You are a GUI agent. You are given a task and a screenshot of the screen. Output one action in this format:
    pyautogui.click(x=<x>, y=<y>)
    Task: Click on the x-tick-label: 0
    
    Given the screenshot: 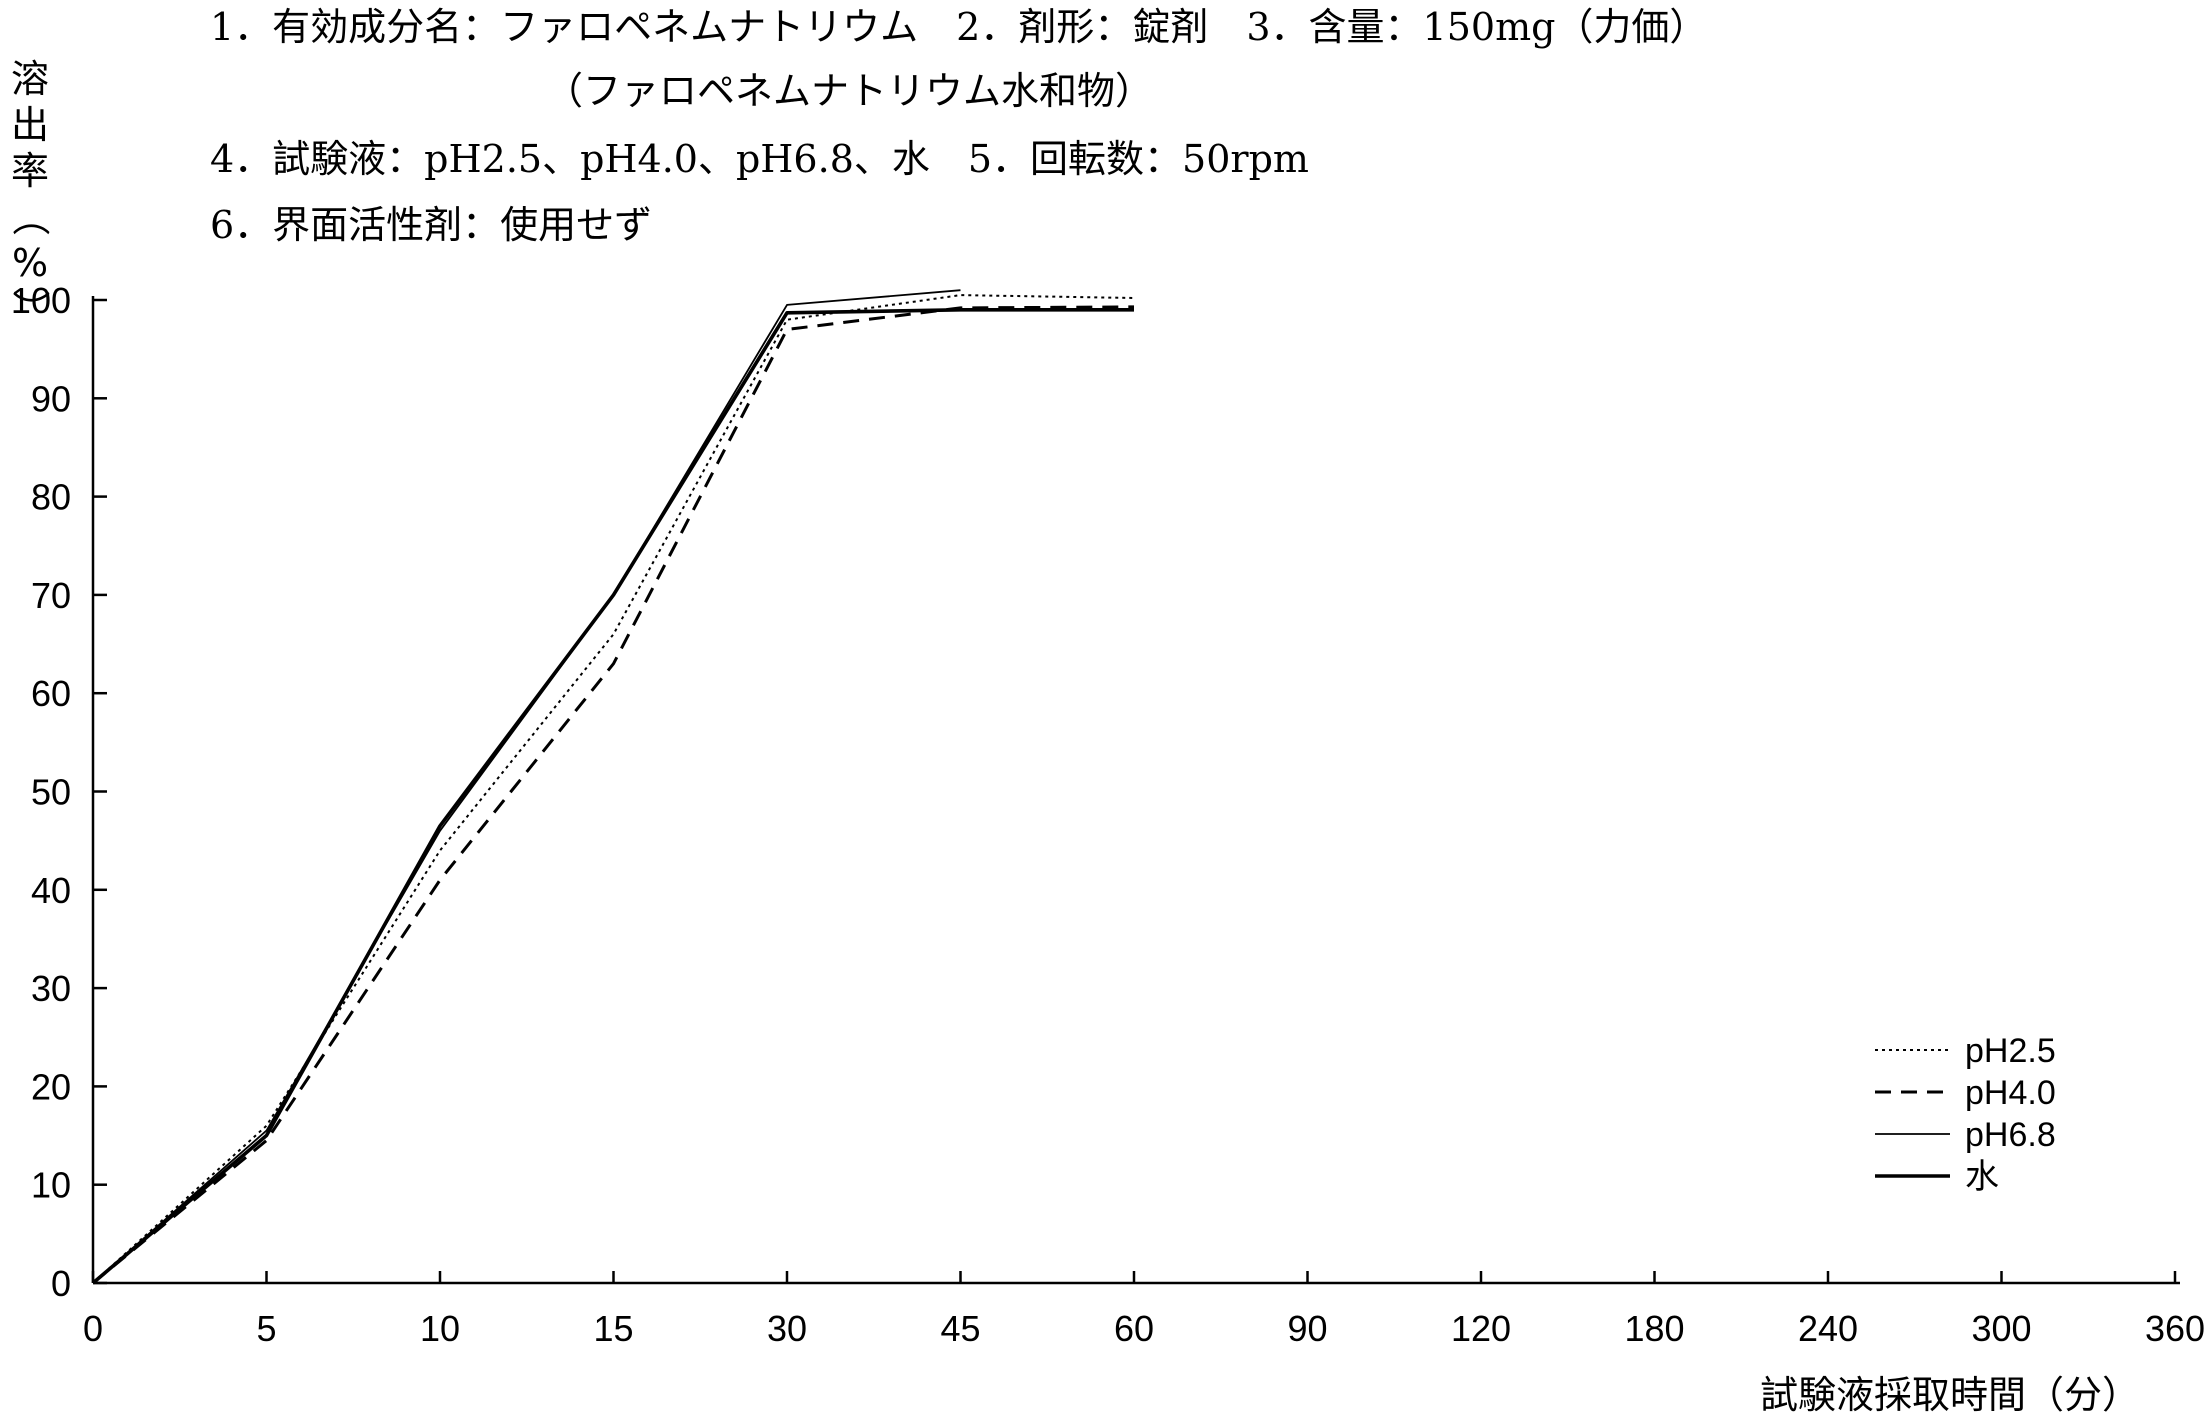 What is the action you would take?
    pyautogui.click(x=93, y=1328)
    